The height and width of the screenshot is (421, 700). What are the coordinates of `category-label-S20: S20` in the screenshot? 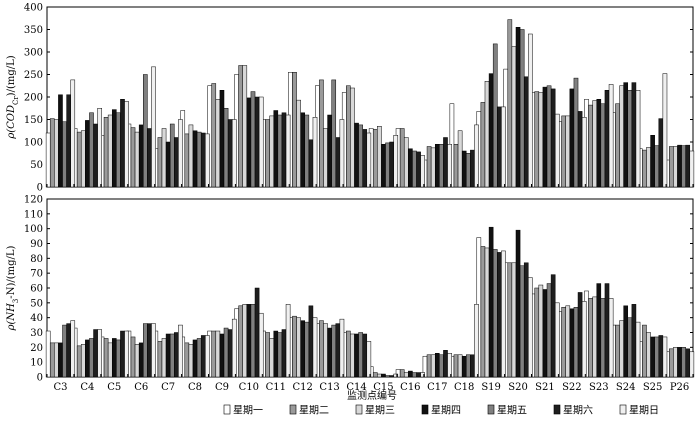 It's located at (518, 387).